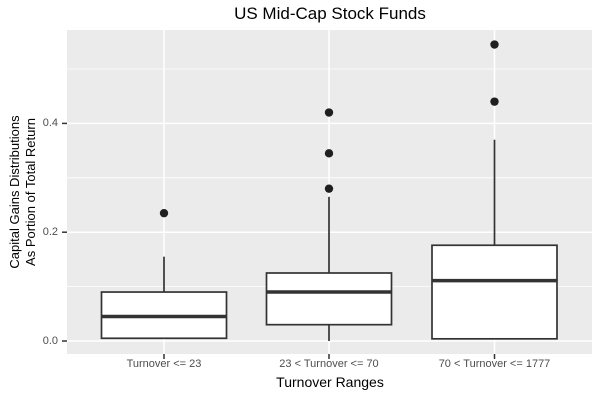 The image size is (600, 400). What do you see at coordinates (50, 341) in the screenshot?
I see `y-tick-label: 0.0` at bounding box center [50, 341].